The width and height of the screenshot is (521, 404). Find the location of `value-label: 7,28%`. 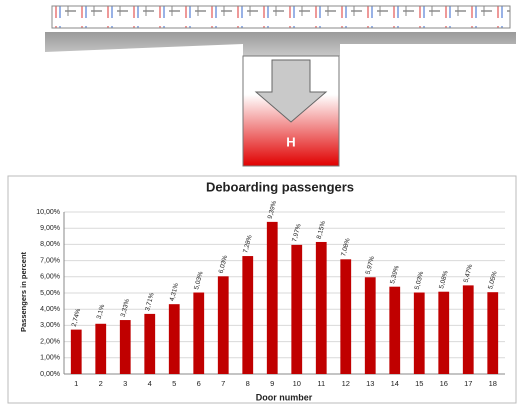

value-label: 7,28% is located at coordinates (248, 244).